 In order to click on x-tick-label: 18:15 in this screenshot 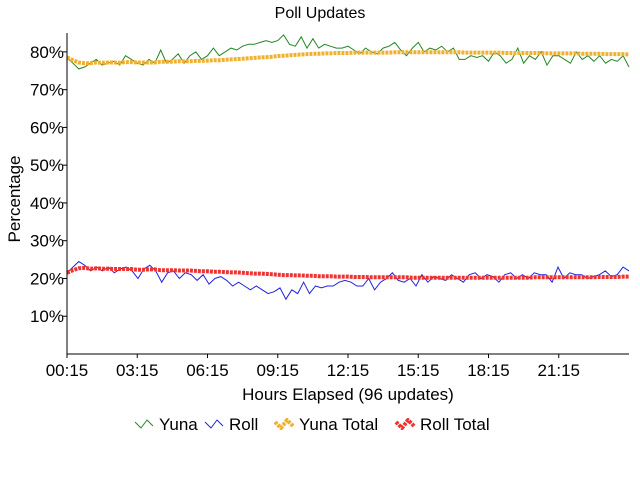, I will do `click(488, 370)`.